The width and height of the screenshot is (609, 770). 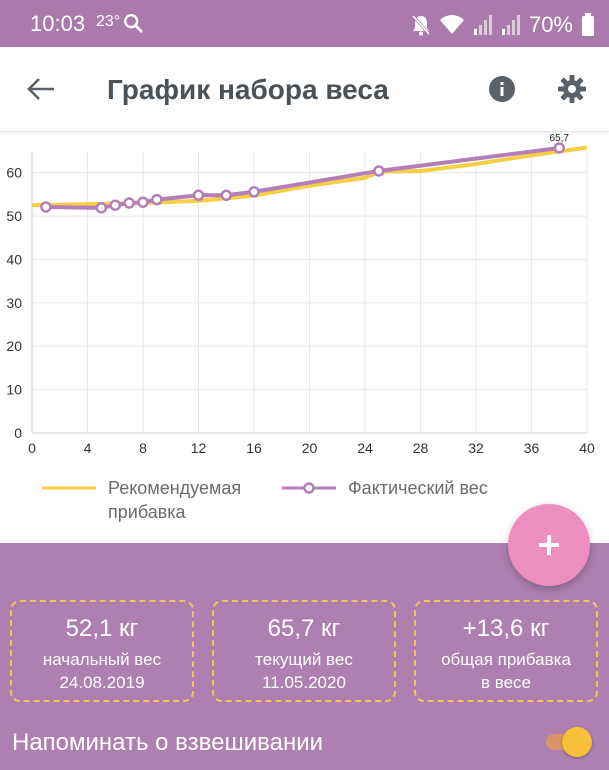 What do you see at coordinates (587, 448) in the screenshot?
I see `x-tick-label: 40` at bounding box center [587, 448].